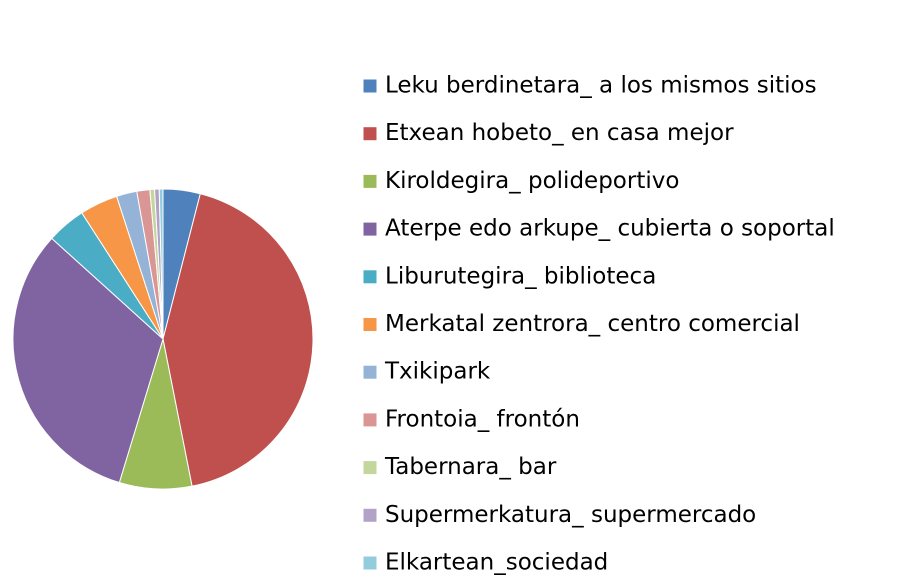  What do you see at coordinates (601, 86) in the screenshot?
I see `legend-label: Leku berdinetara_ a los mismos sitios` at bounding box center [601, 86].